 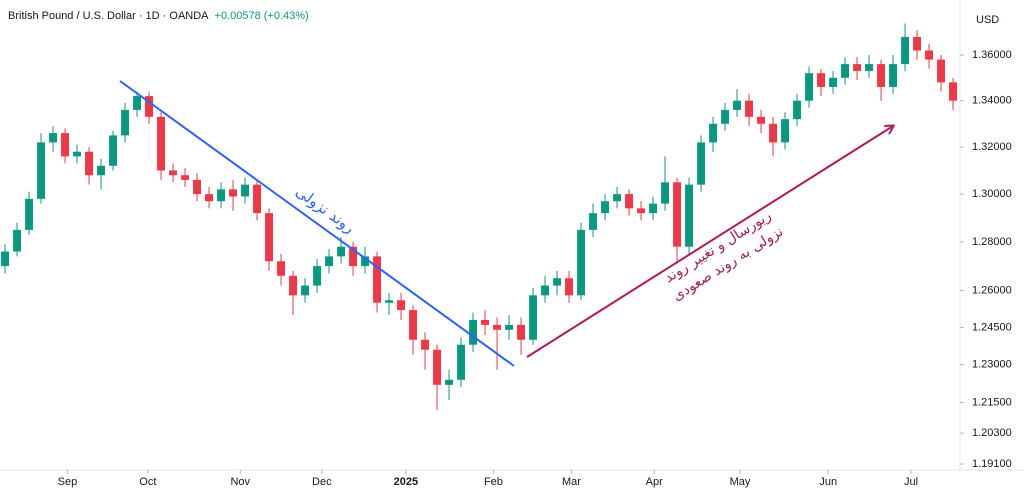 I want to click on y-tick-label: 1.26000, so click(x=992, y=290).